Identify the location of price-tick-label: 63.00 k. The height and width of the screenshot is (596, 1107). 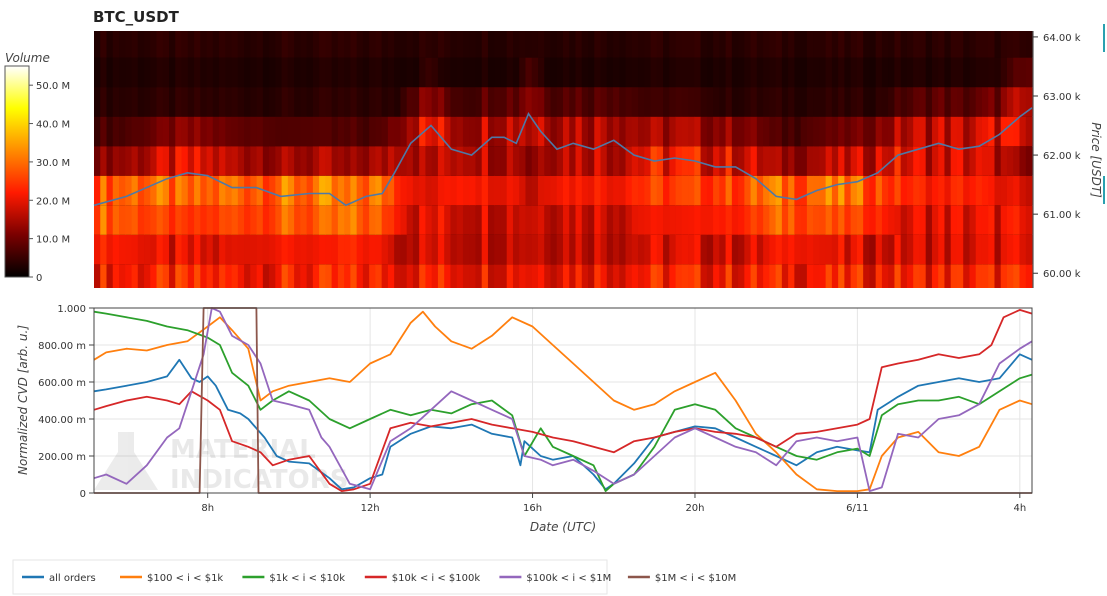
(1062, 97).